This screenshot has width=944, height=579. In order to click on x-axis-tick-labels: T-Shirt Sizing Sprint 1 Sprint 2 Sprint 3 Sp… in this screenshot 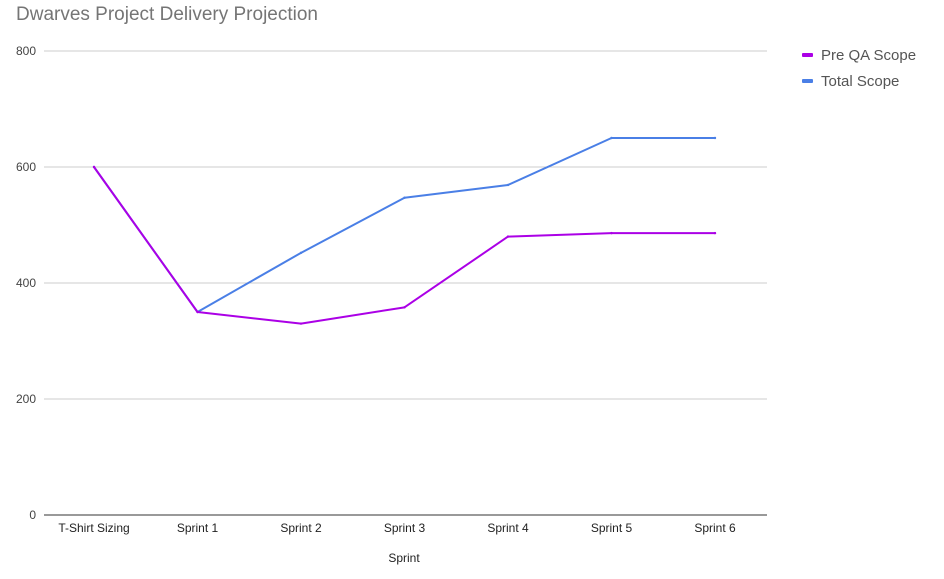, I will do `click(397, 528)`.